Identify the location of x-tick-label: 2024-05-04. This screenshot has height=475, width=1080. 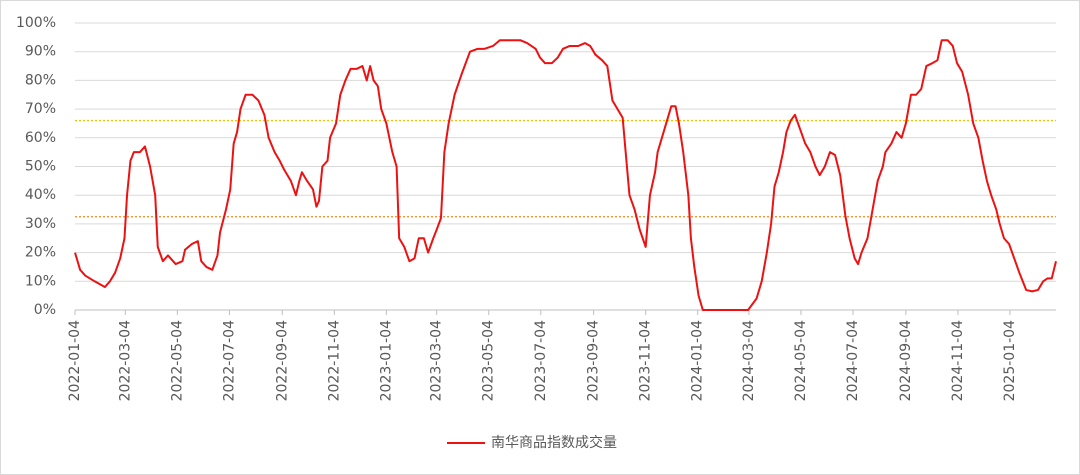
(801, 360).